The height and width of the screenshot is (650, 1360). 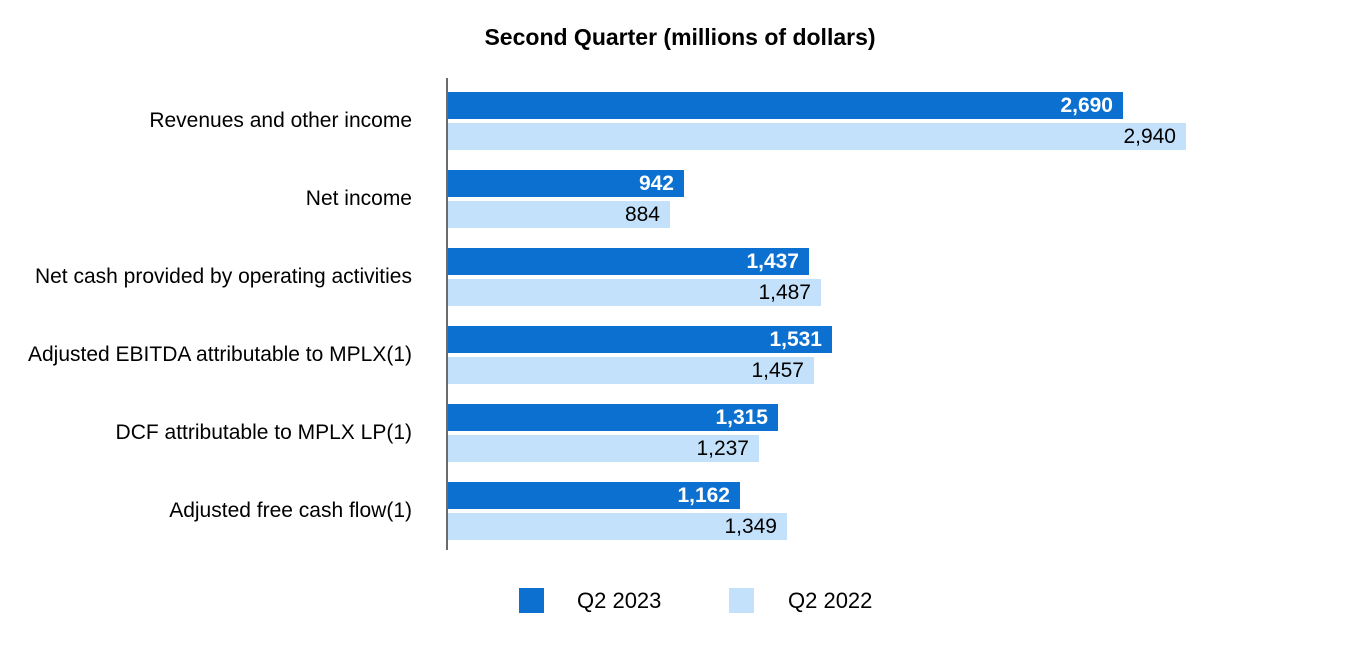 I want to click on value-label-q2-2023: 1,531, so click(x=795, y=339).